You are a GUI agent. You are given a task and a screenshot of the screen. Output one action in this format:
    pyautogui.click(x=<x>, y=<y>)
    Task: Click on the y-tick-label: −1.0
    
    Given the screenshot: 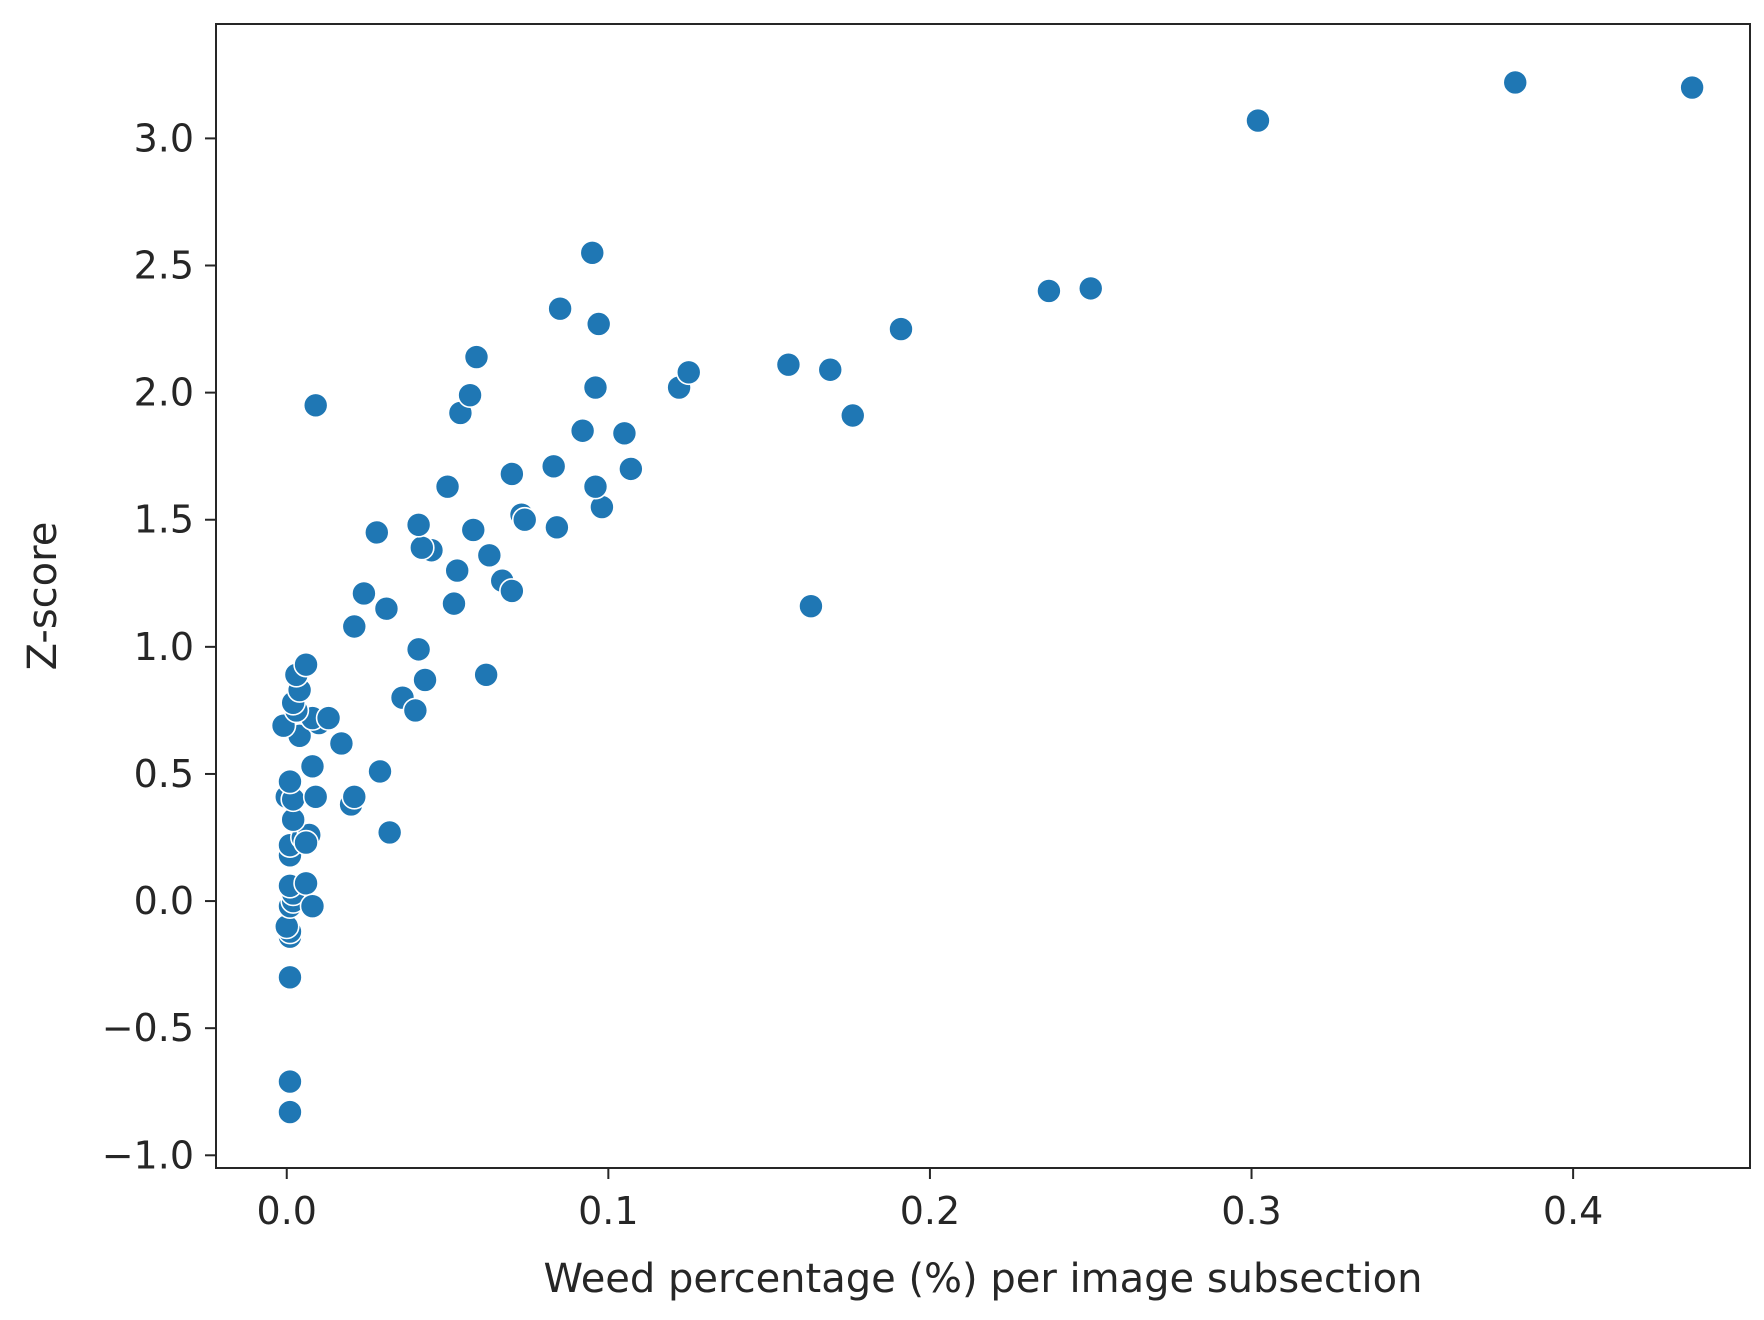 What is the action you would take?
    pyautogui.click(x=148, y=1155)
    